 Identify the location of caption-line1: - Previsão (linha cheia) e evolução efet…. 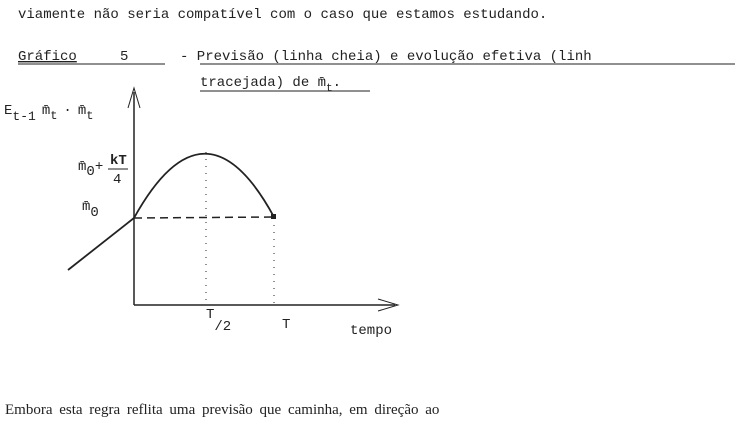
(386, 57).